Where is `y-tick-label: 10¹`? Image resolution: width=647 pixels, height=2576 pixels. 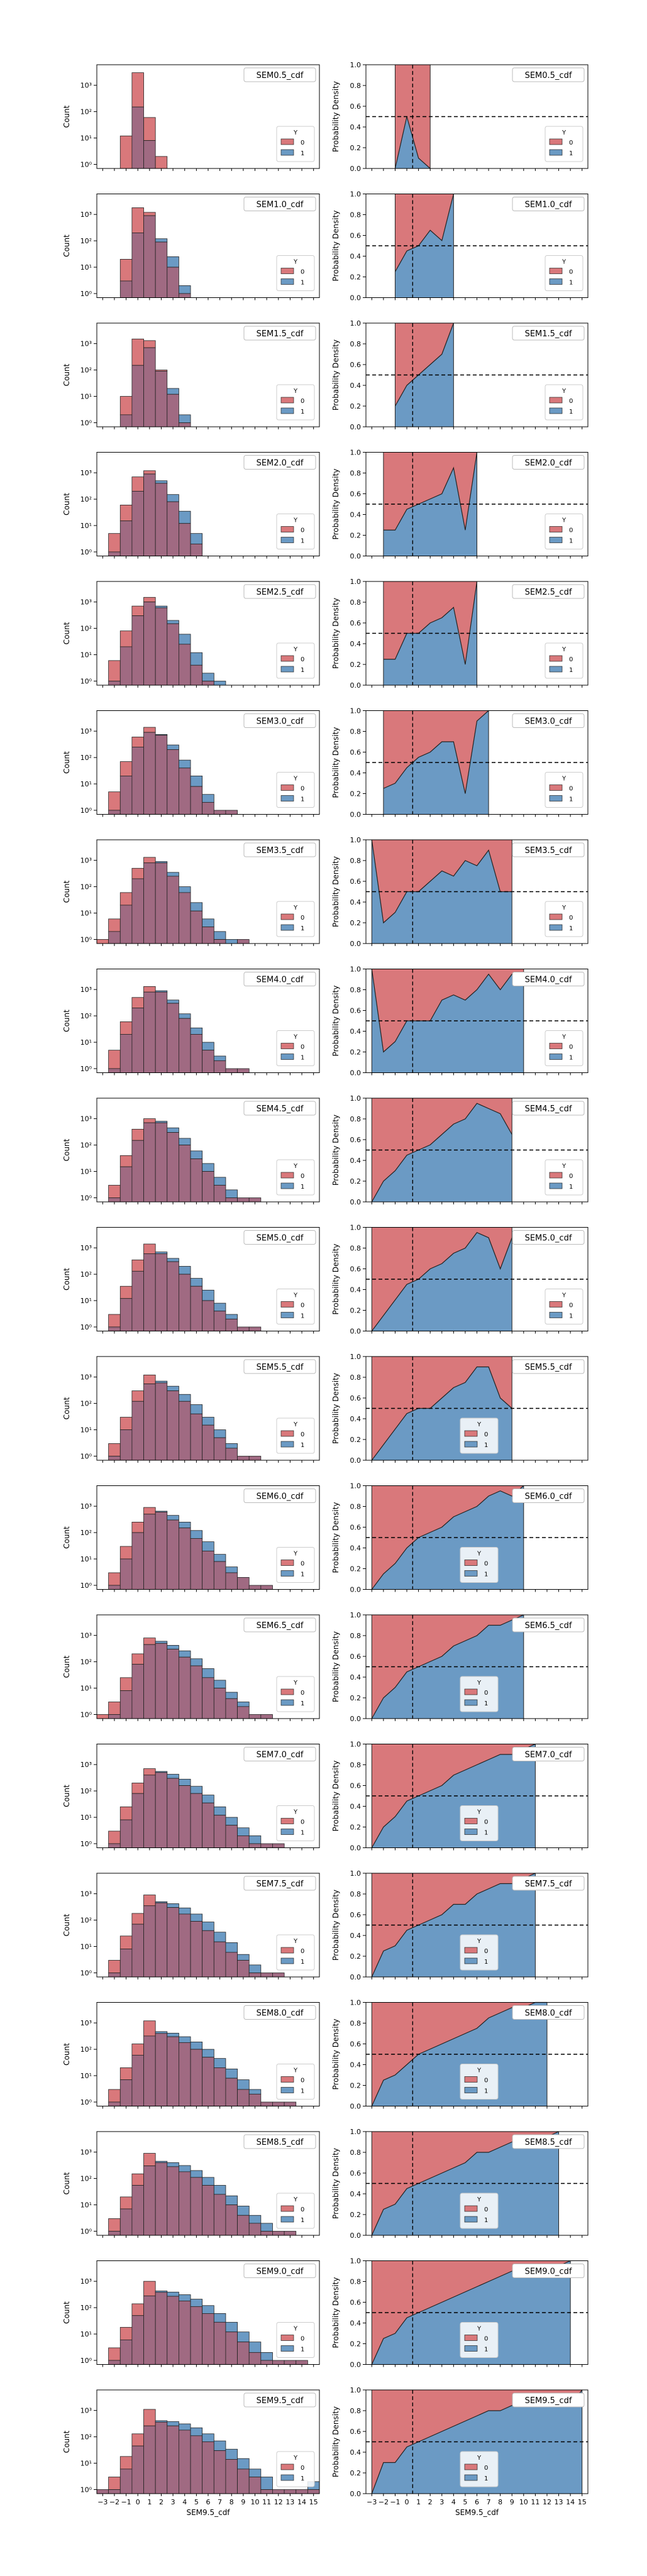 y-tick-label: 10¹ is located at coordinates (86, 2464).